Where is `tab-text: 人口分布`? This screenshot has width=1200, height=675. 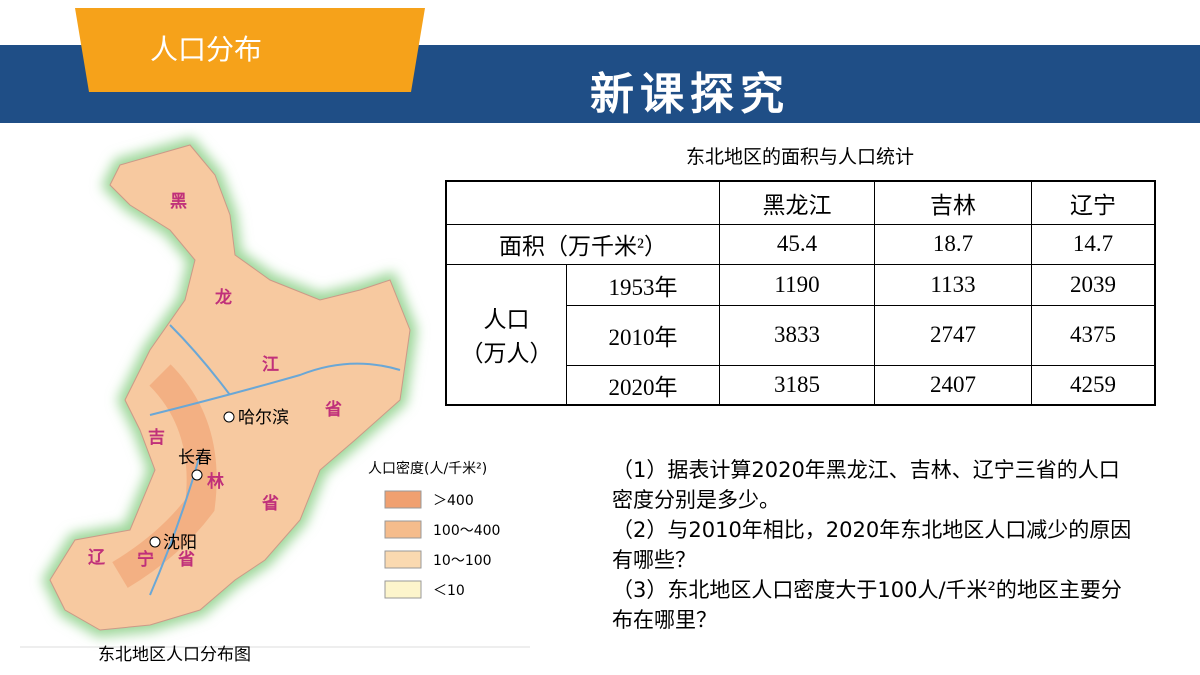 tab-text: 人口分布 is located at coordinates (206, 49).